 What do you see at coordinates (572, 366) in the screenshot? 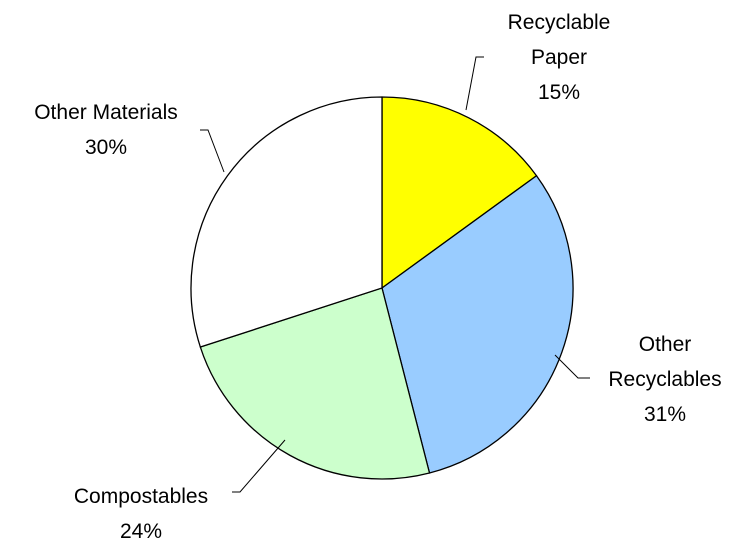
I see `leader-line-other-recyclables` at bounding box center [572, 366].